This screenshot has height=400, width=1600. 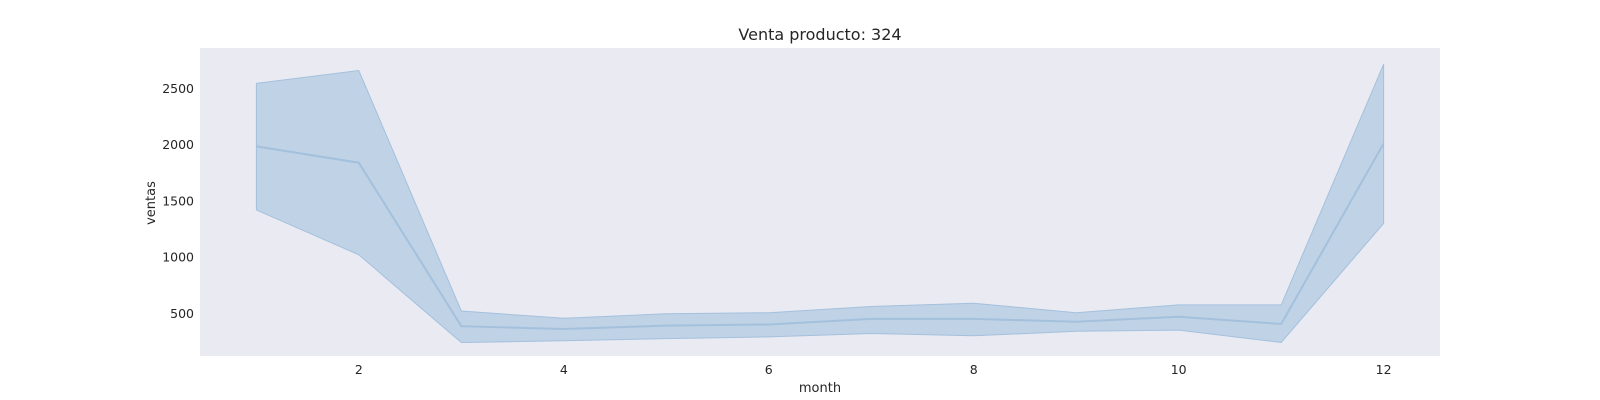 I want to click on x-axis-label: month, so click(x=820, y=388).